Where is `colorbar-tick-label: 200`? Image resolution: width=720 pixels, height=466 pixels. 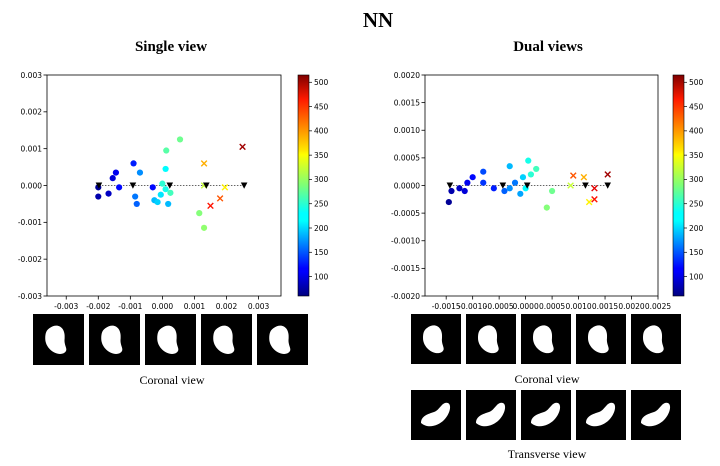 colorbar-tick-label: 200 is located at coordinates (696, 228).